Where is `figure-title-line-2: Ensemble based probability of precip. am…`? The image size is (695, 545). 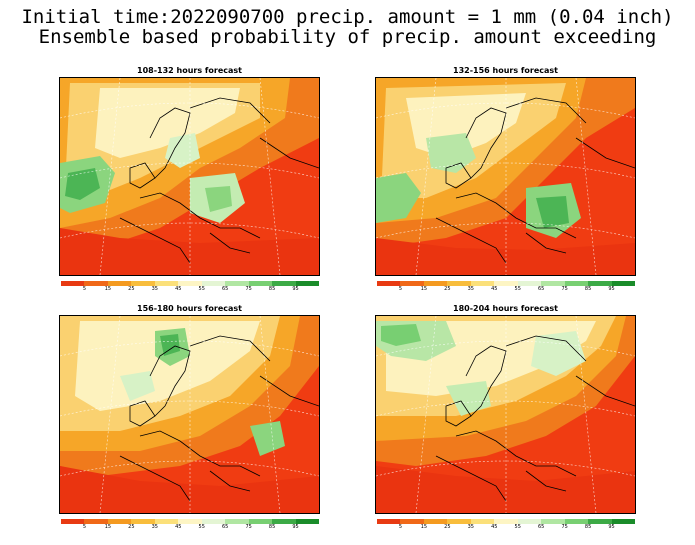 figure-title-line-2: Ensemble based probability of precip. am… is located at coordinates (347, 37).